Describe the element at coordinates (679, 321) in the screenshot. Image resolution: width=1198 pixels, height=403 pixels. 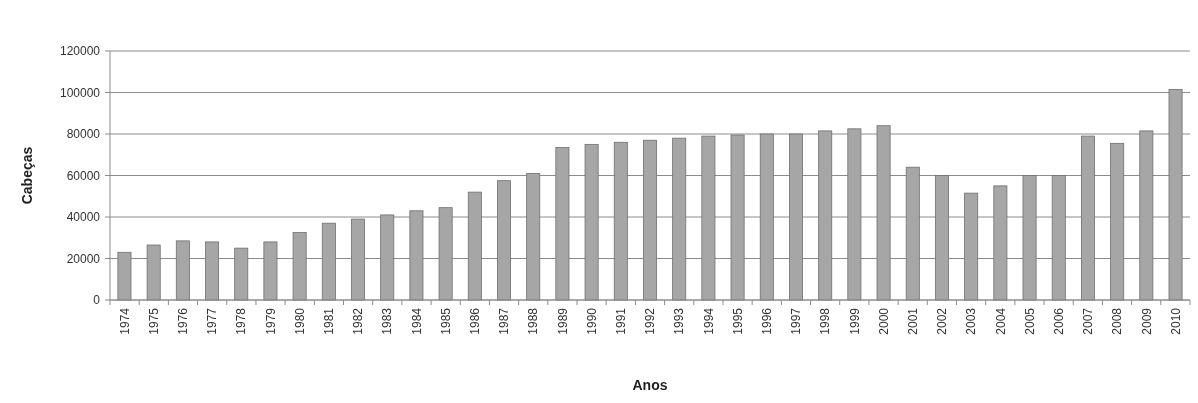
I see `x-tick-label: 1993` at that location.